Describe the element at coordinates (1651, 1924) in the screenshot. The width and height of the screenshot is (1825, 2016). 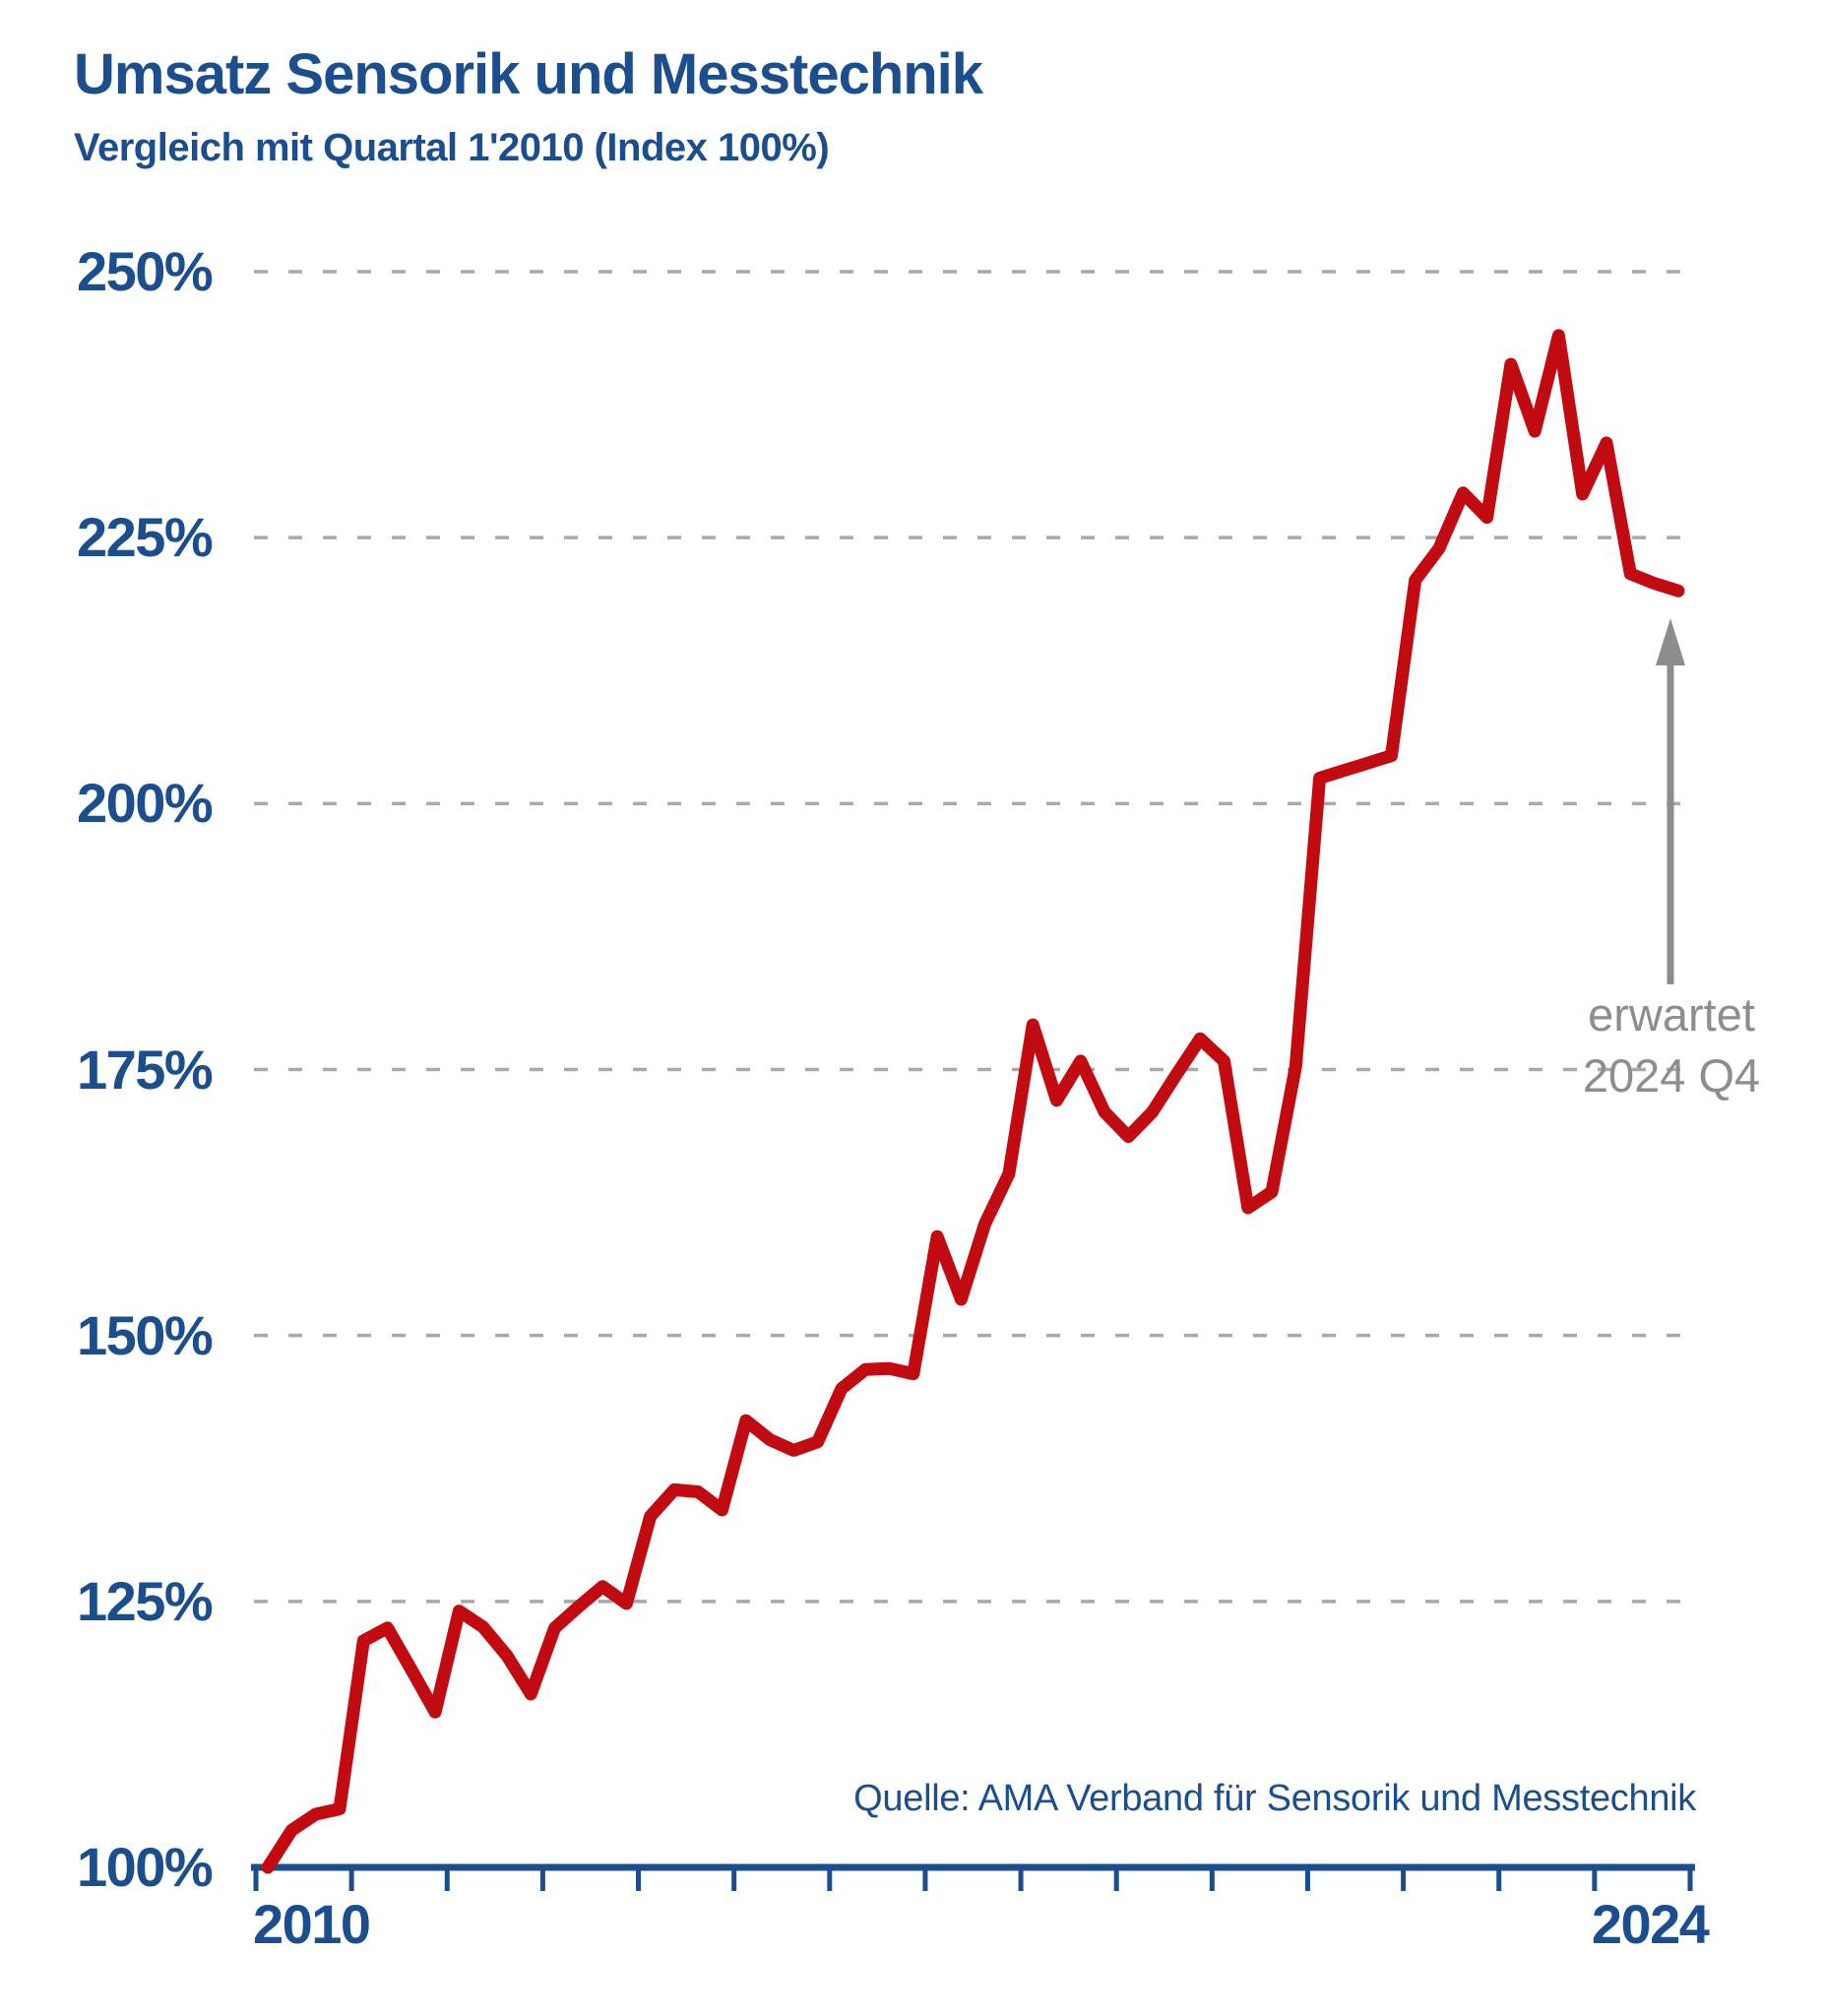
I see `x-tick-label-2024: 2024` at that location.